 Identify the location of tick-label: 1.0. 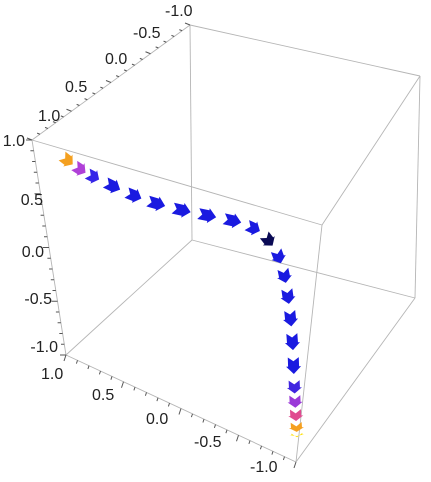
(52, 374).